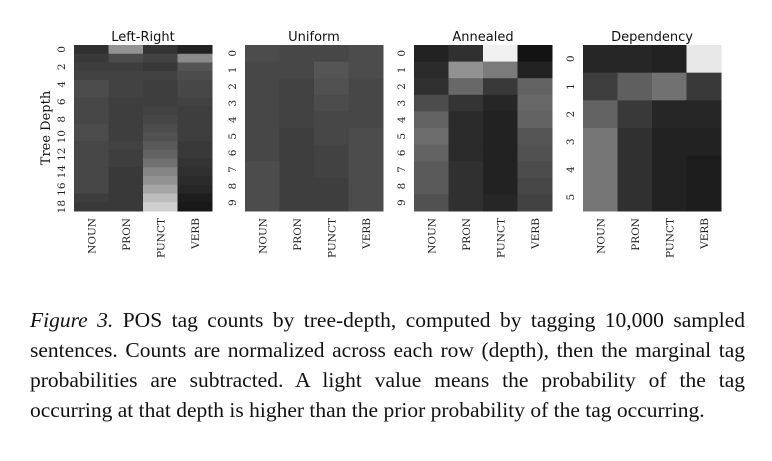 This screenshot has width=772, height=461. Describe the element at coordinates (233, 202) in the screenshot. I see `row-tick-label: 9` at that location.